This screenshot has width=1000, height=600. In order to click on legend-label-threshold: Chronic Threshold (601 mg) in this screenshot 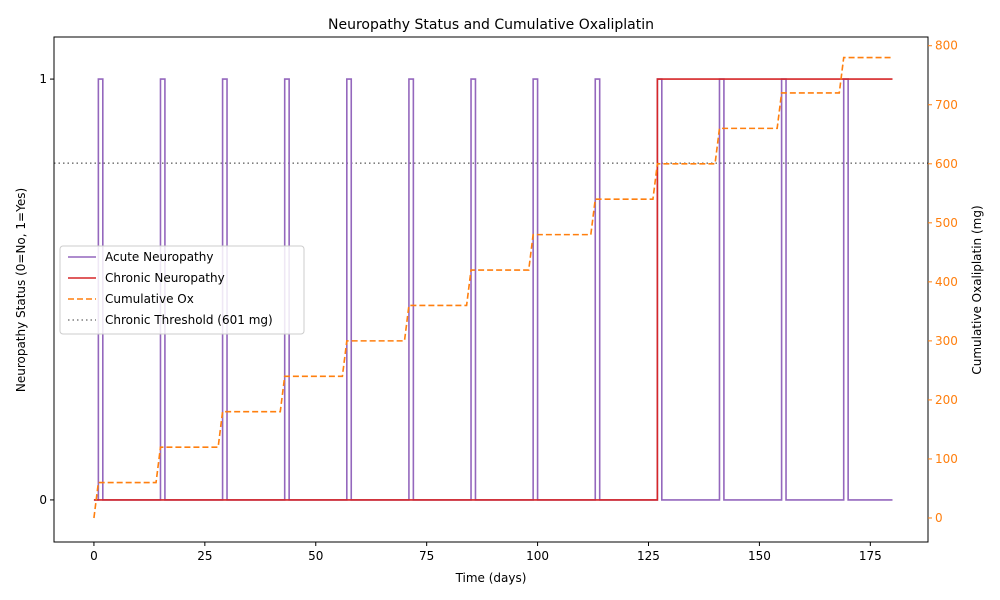, I will do `click(189, 320)`.